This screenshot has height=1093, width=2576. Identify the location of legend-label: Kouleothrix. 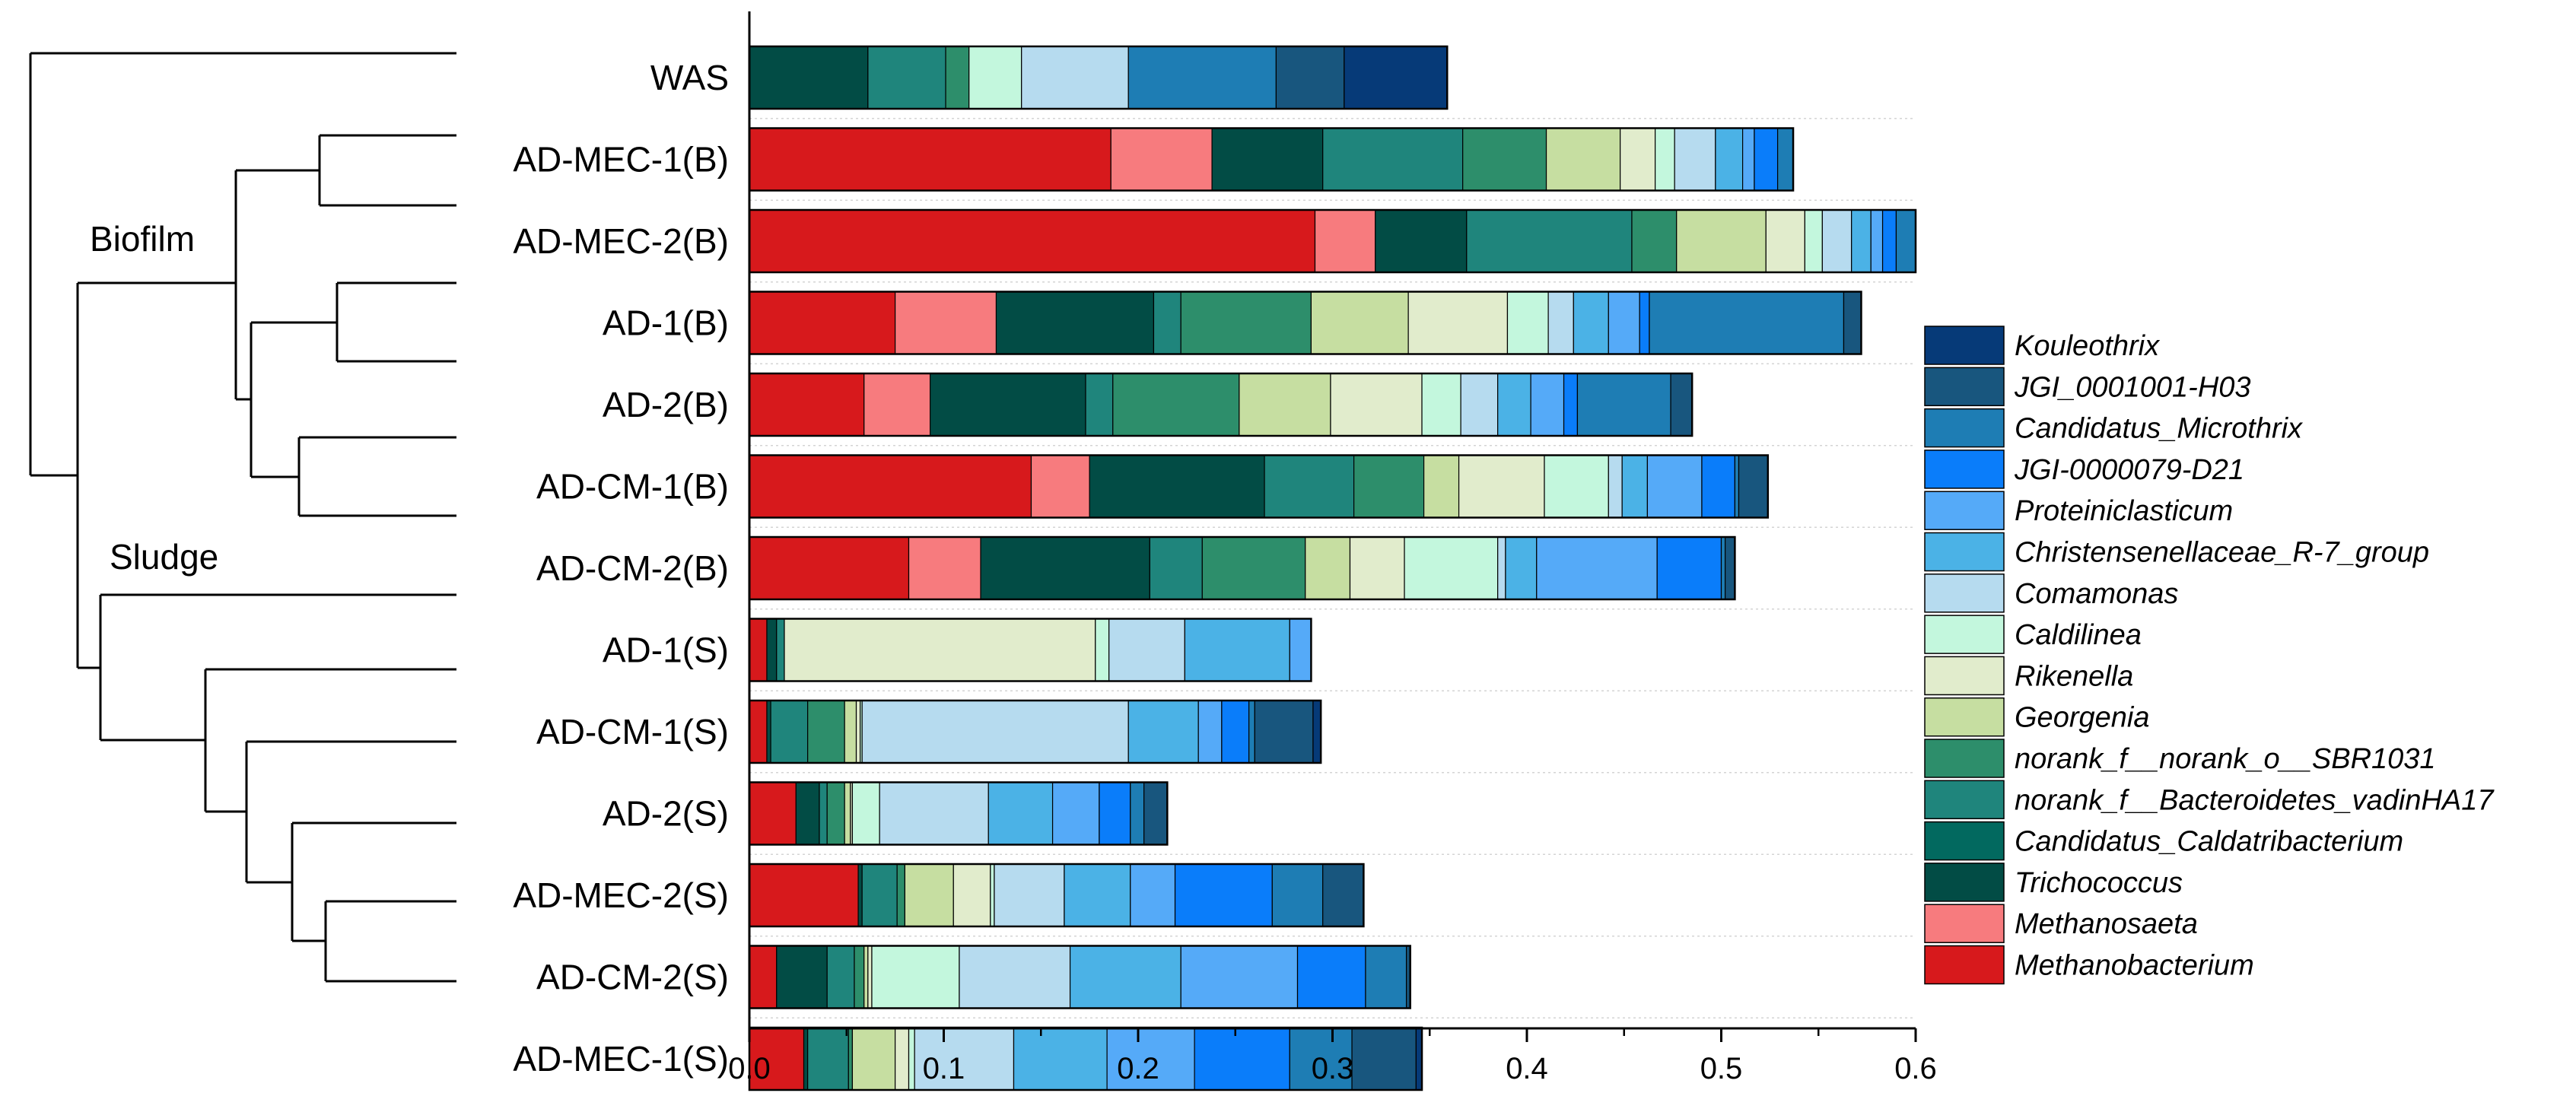
(2088, 346).